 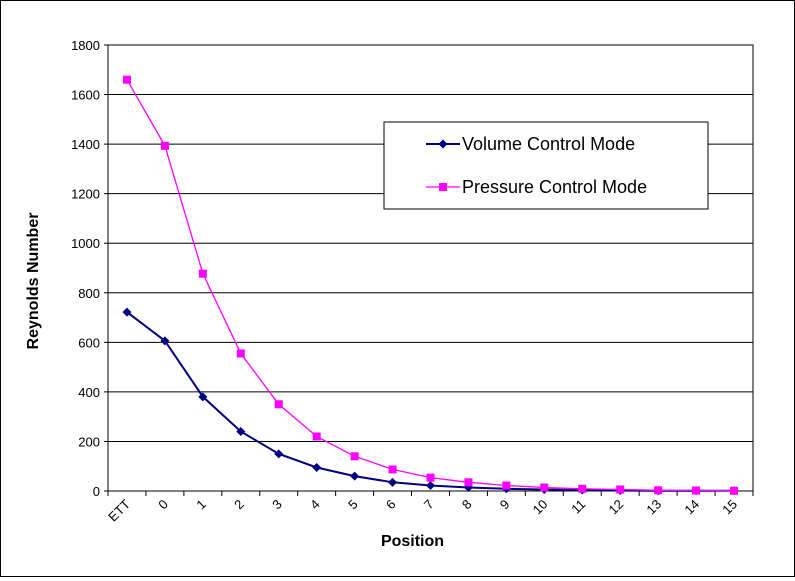 I want to click on x-tick-label: 3, so click(x=277, y=505).